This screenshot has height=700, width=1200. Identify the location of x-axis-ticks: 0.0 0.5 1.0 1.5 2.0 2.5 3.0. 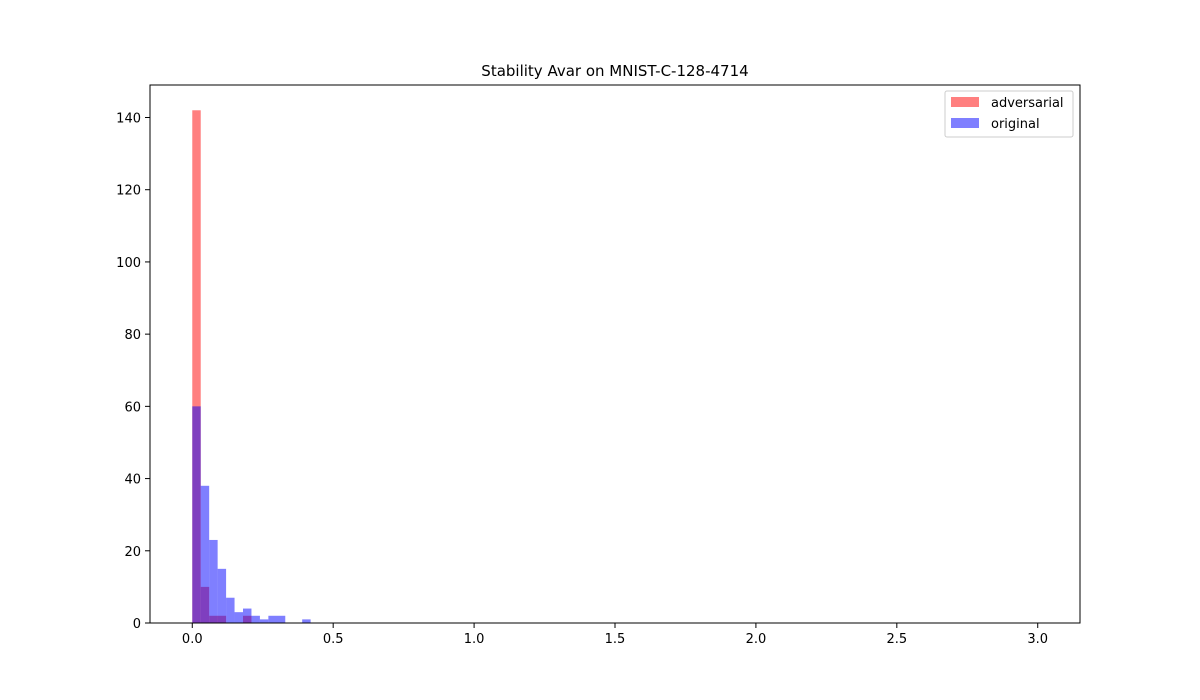
(615, 635).